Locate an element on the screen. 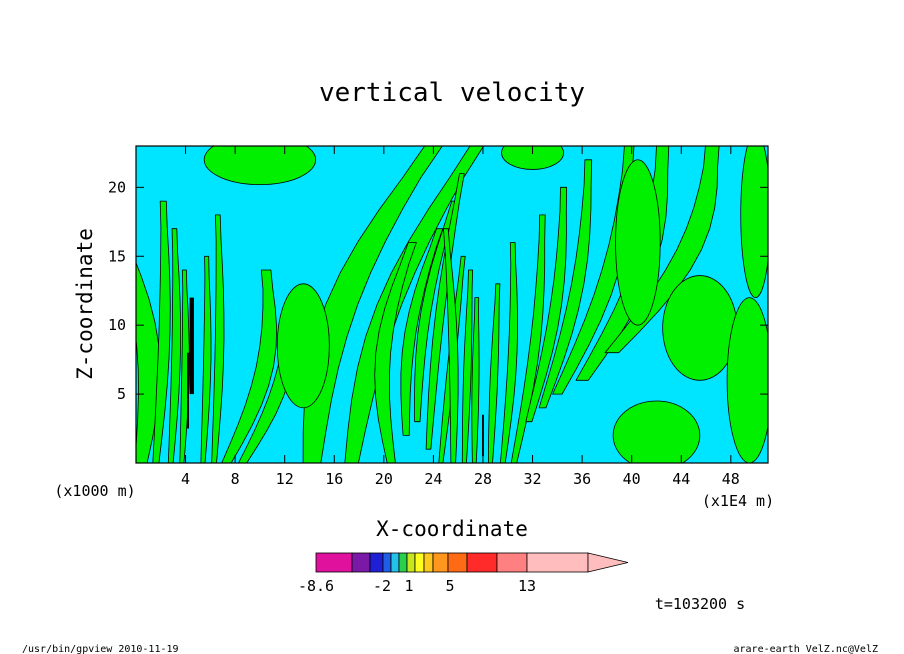  footer-source: arare-earth_VelZ.nc@VelZ is located at coordinates (806, 649).